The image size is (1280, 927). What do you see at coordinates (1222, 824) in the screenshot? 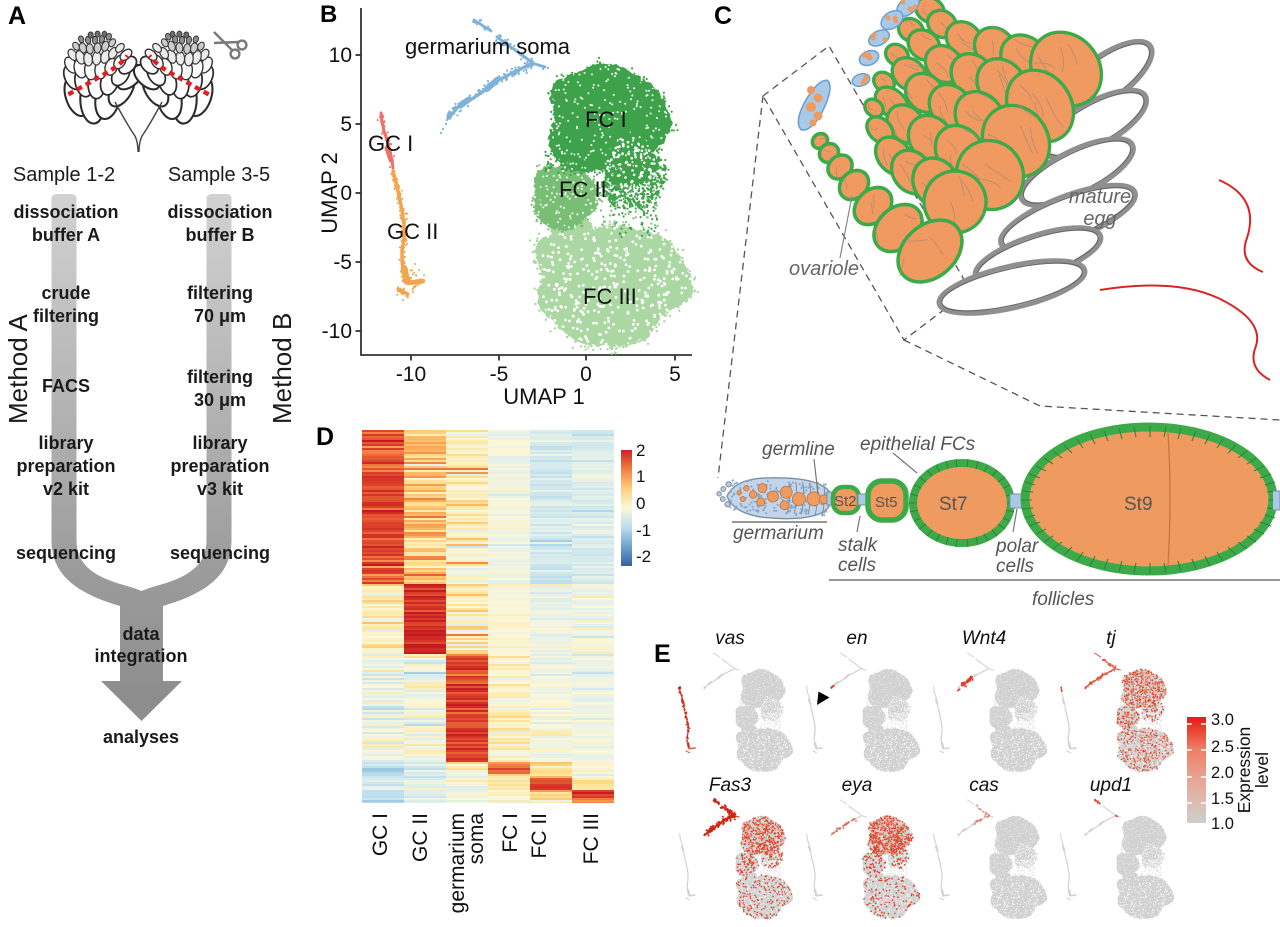
I see `svg-text: 1.0` at bounding box center [1222, 824].